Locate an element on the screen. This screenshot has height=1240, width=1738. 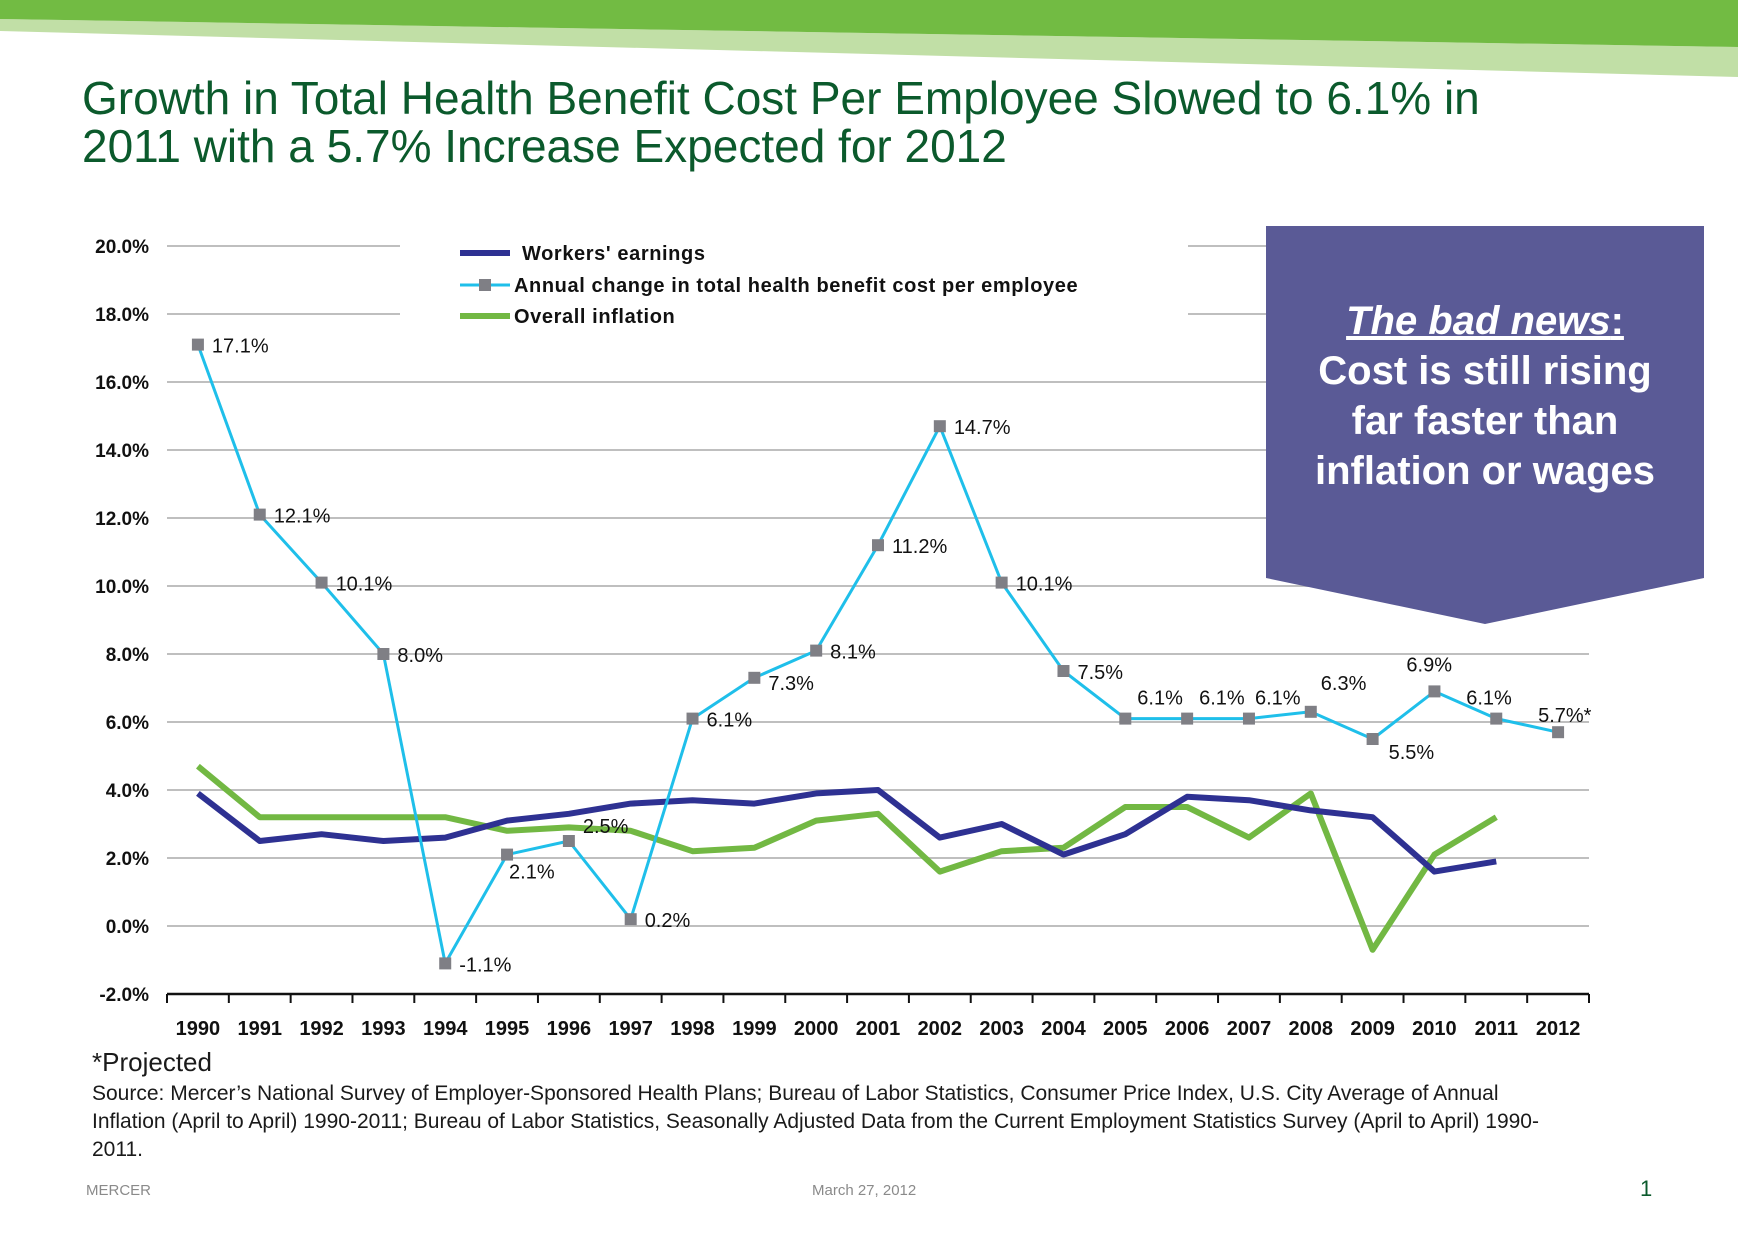
data-label: -1.1% is located at coordinates (485, 965).